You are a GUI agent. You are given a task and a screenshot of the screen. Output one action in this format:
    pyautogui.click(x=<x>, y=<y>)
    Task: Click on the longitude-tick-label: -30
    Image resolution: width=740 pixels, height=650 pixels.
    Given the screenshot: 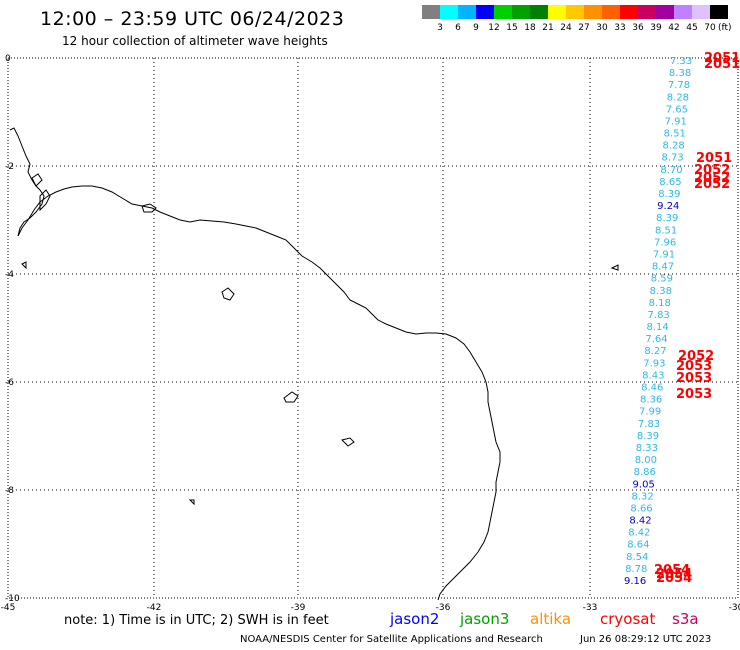 What is the action you would take?
    pyautogui.click(x=734, y=608)
    